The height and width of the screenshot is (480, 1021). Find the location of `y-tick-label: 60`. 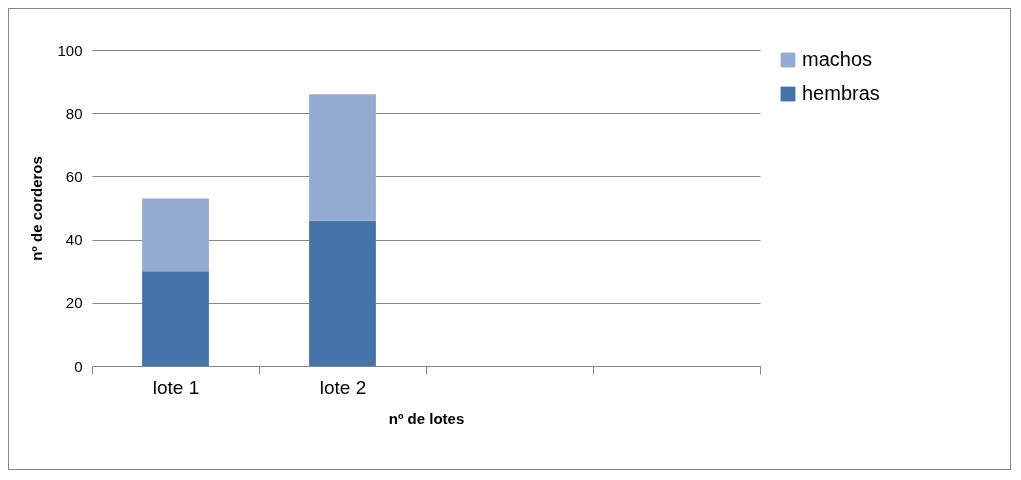

y-tick-label: 60 is located at coordinates (74, 176).